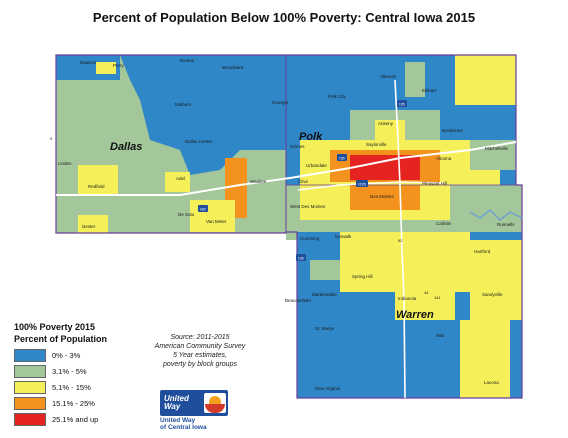 This screenshot has width=568, height=438. Describe the element at coordinates (426, 292) in the screenshot. I see `highway-label: 44` at that location.